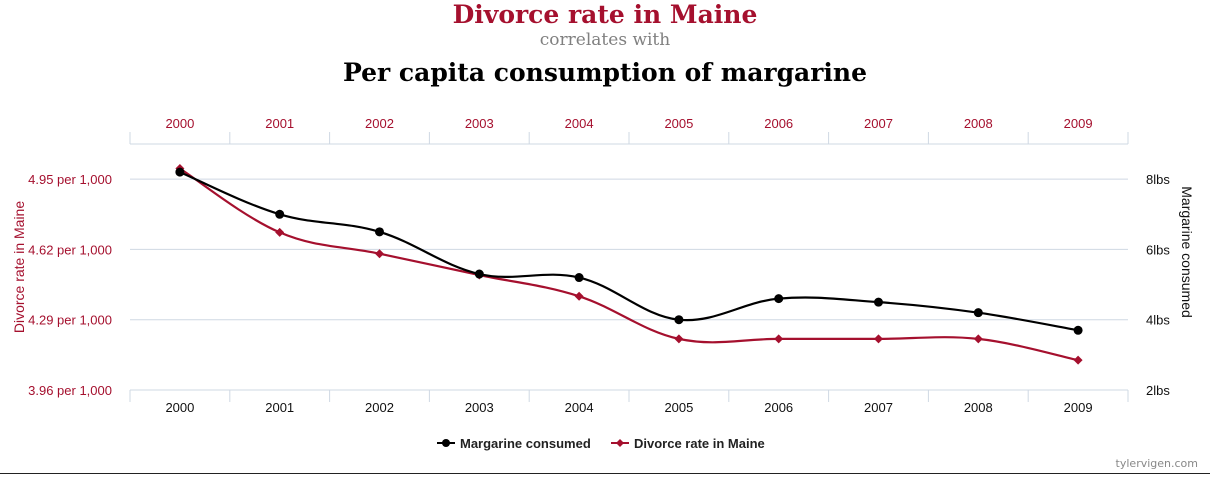  I want to click on top-x-tick-label: 2009, so click(1078, 123).